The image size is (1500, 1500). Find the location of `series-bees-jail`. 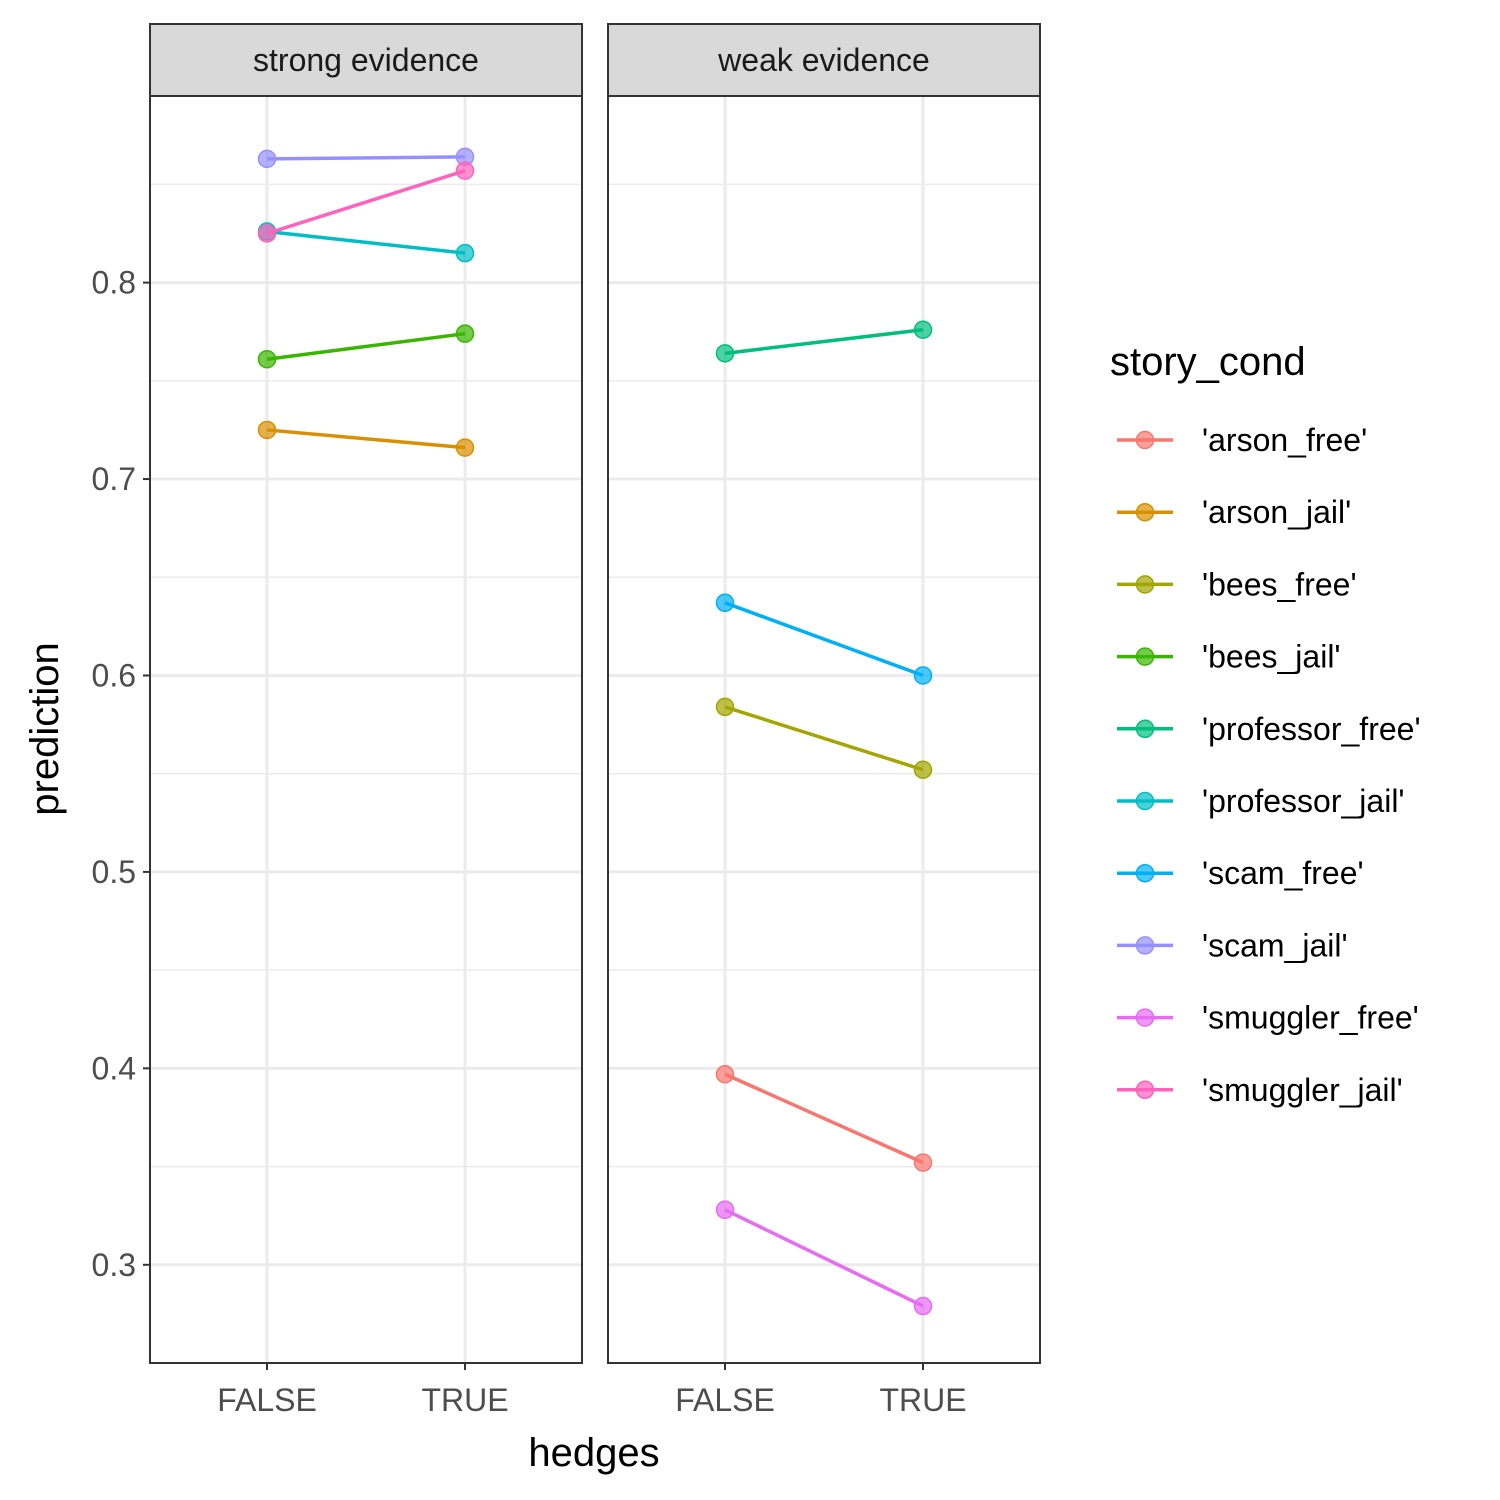

series-bees-jail is located at coordinates (366, 346).